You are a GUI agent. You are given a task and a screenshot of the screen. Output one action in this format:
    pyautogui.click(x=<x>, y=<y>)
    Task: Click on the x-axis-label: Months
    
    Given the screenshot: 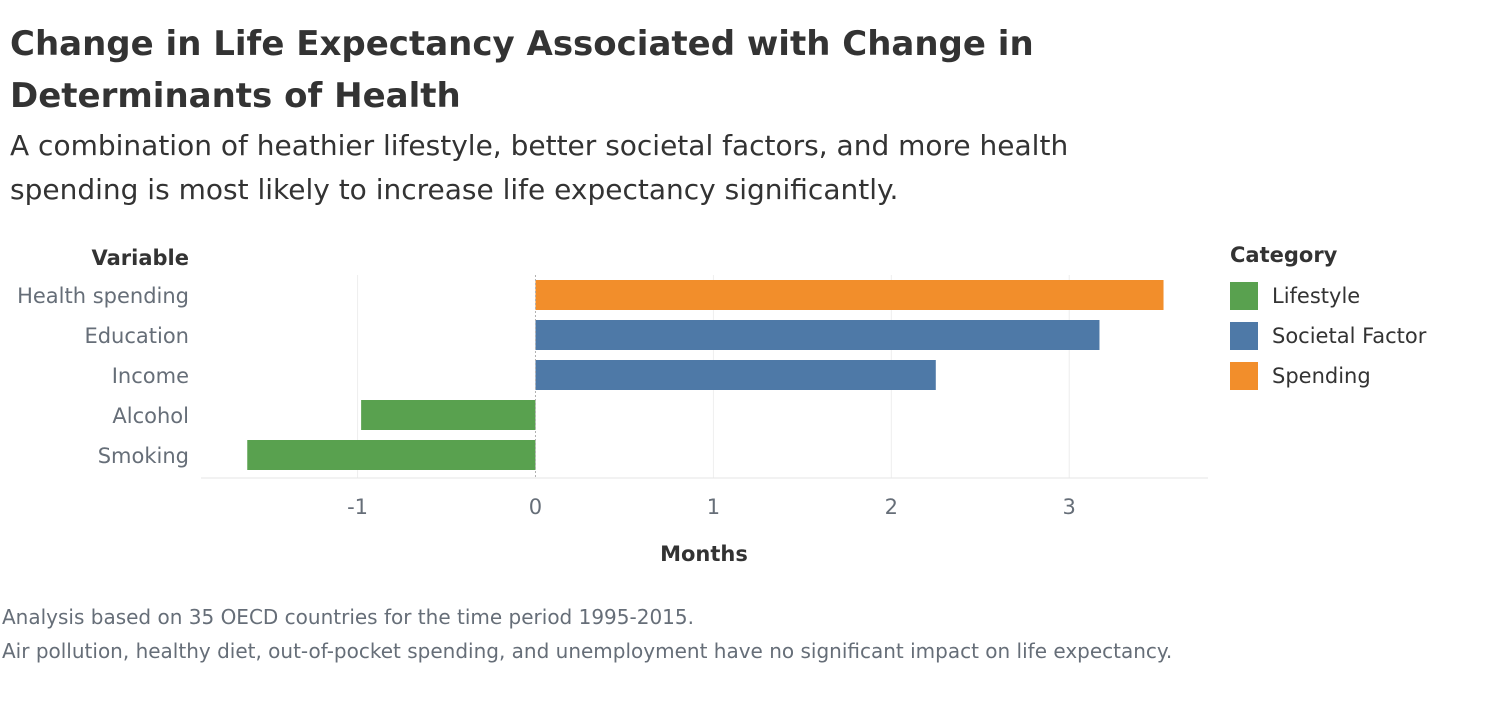 What is the action you would take?
    pyautogui.click(x=704, y=554)
    